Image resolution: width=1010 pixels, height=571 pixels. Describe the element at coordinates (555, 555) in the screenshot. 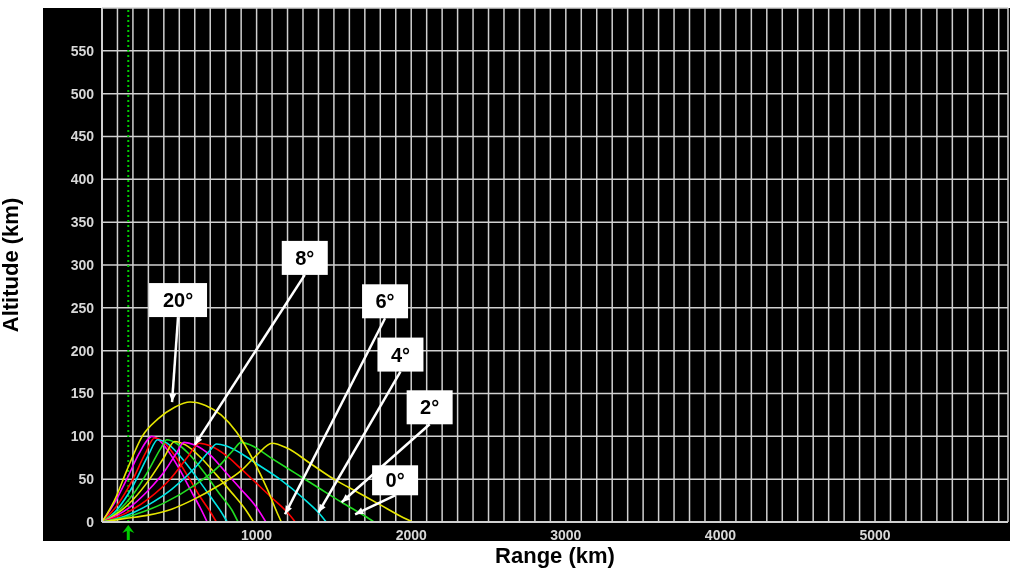

I see `x-axis-title: Range (km)` at that location.